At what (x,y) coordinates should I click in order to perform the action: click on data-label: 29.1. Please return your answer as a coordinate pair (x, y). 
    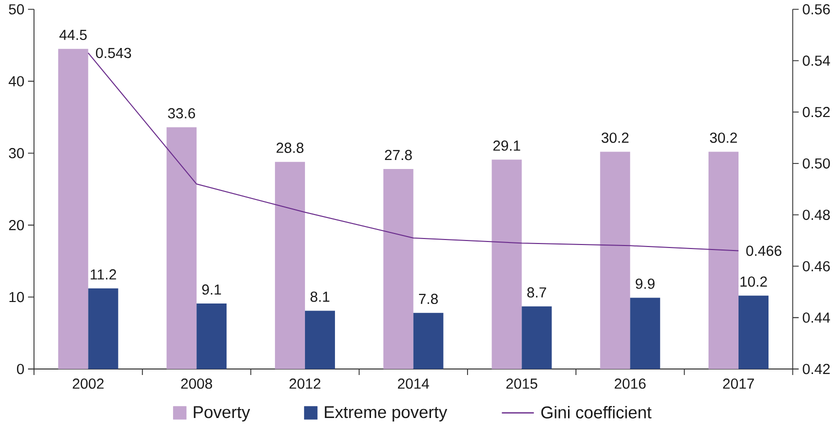
    Looking at the image, I should click on (506, 145).